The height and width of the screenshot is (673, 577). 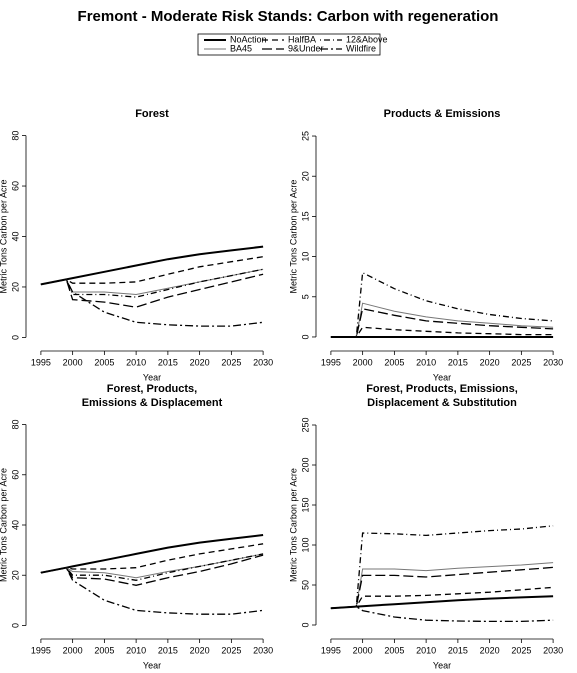 What do you see at coordinates (305, 464) in the screenshot?
I see `y-tick-label: 200` at bounding box center [305, 464].